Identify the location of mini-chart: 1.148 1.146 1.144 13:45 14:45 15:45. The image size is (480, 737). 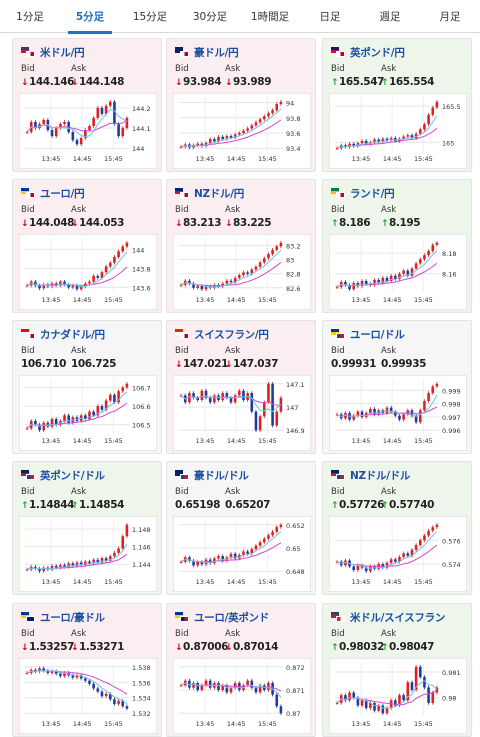
(88, 554).